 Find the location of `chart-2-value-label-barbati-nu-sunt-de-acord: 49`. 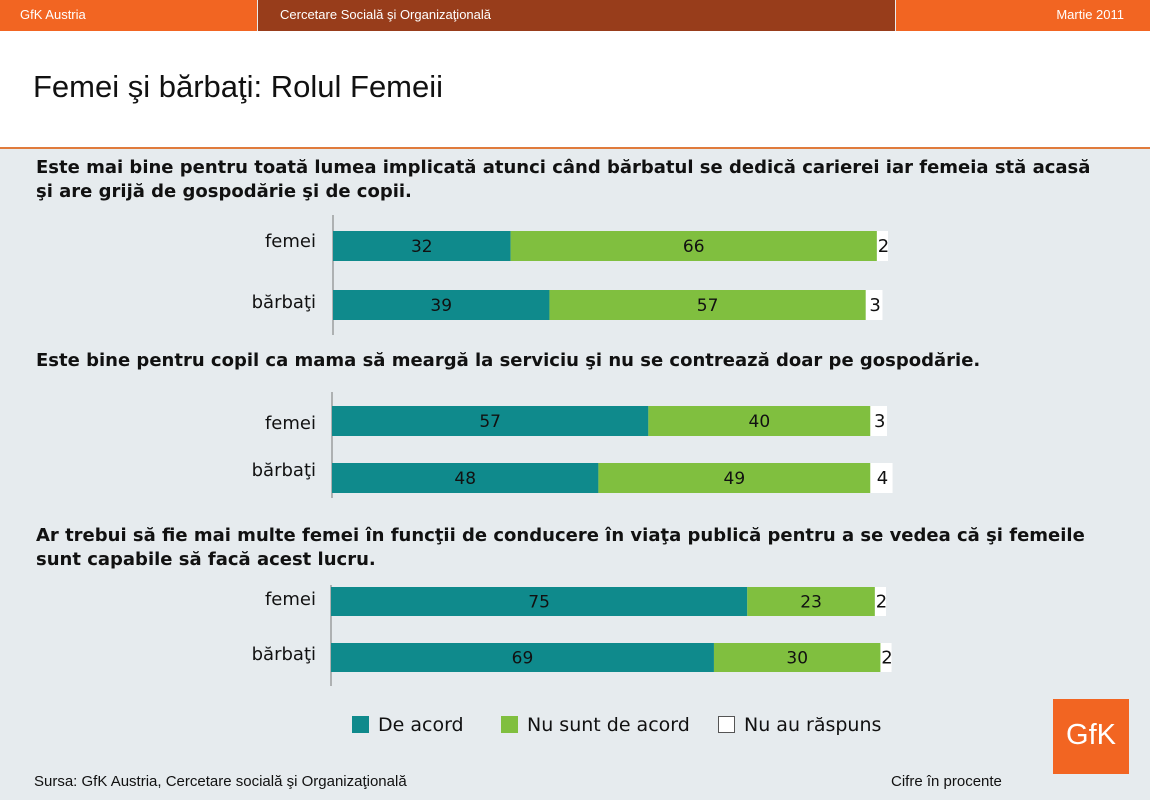

chart-2-value-label-barbati-nu-sunt-de-acord: 49 is located at coordinates (735, 479).